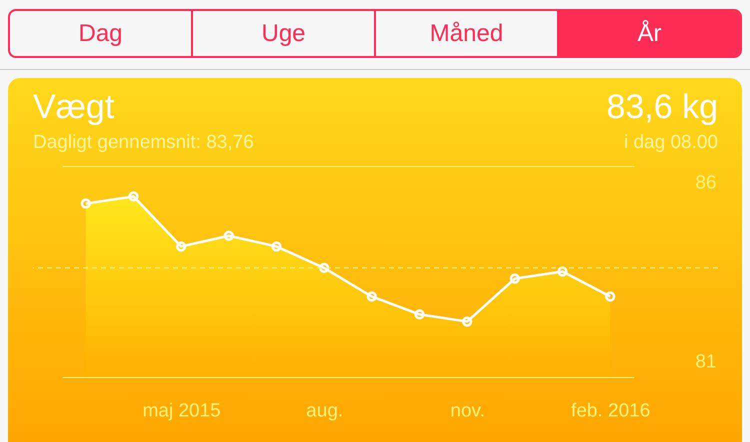  Describe the element at coordinates (325, 411) in the screenshot. I see `x-tick-label: aug.` at that location.